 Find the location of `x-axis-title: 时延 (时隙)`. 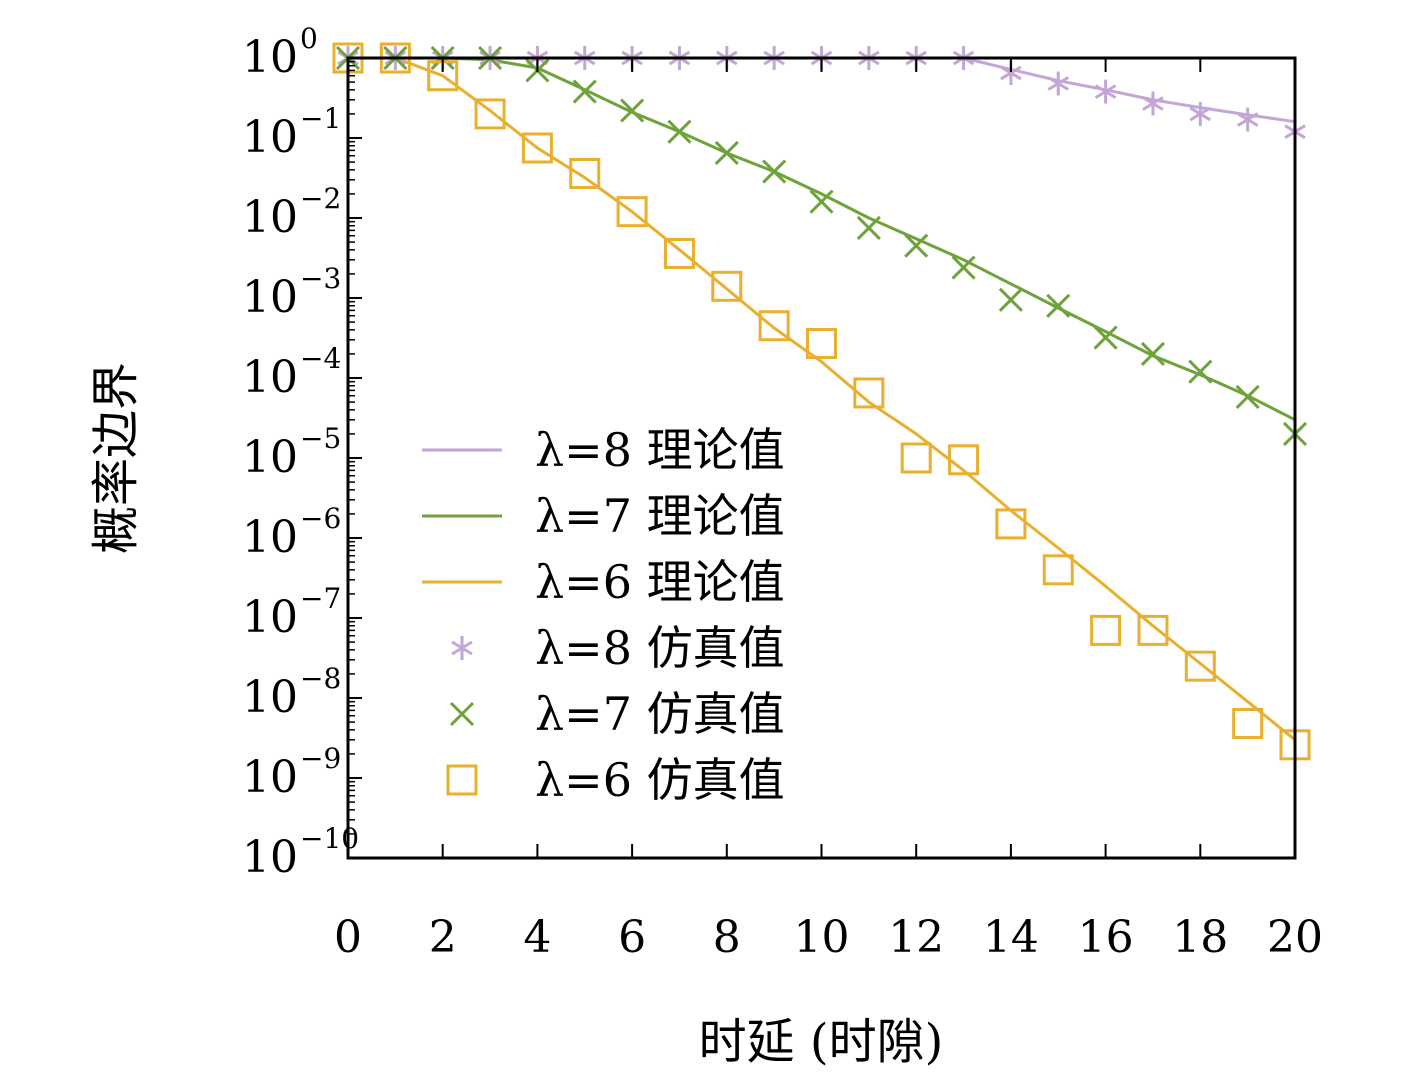

x-axis-title: 时延 (时隙) is located at coordinates (821, 1042).